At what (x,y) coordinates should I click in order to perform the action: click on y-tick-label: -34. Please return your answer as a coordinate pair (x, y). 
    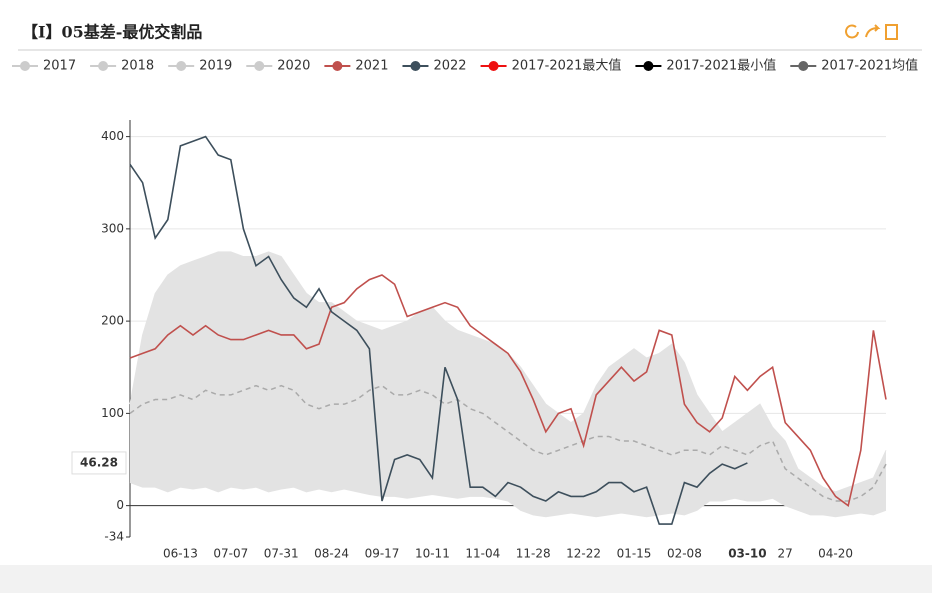
    Looking at the image, I should click on (114, 537).